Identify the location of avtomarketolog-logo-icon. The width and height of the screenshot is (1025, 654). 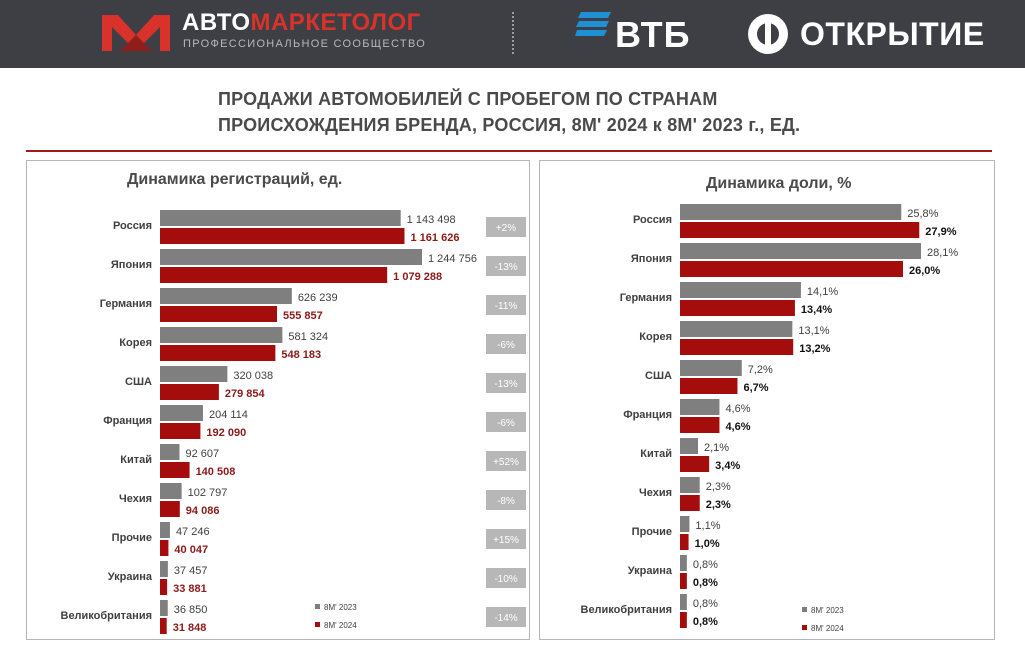
(136, 33).